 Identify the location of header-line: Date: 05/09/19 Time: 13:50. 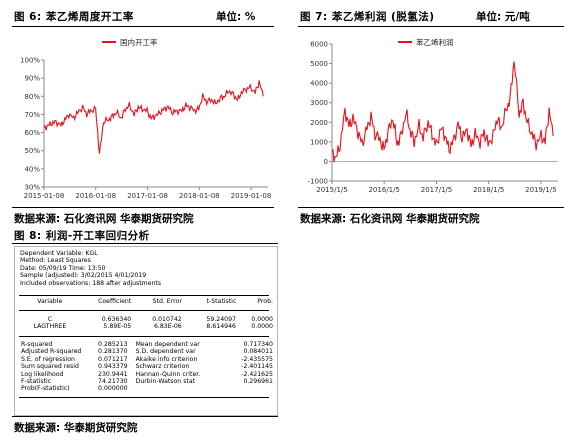
(63, 268).